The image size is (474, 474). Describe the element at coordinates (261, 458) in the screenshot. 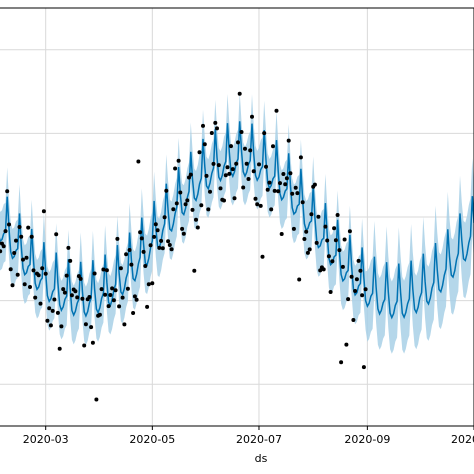

I see `x-axis-label: ds` at that location.